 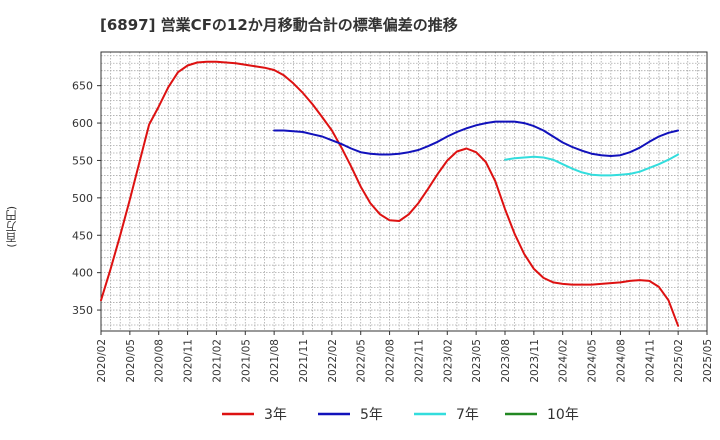 I want to click on x-tick-label: 2023/08, so click(x=506, y=361).